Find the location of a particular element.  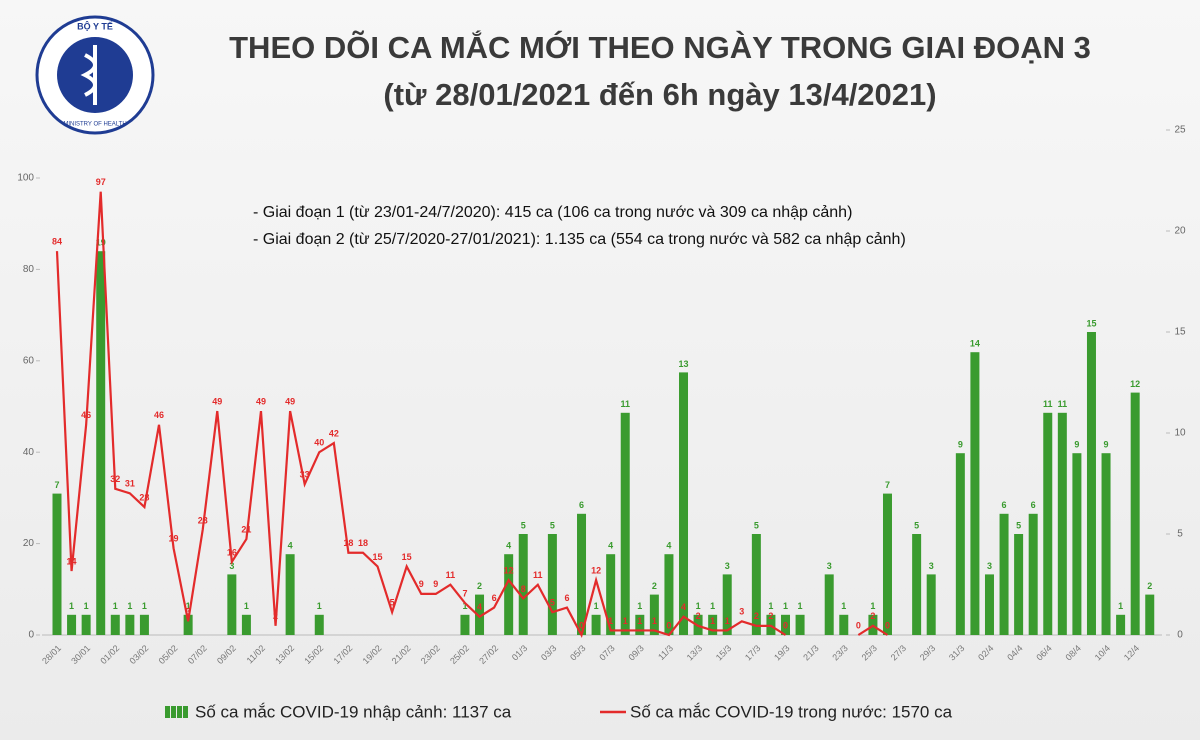

bar-value-label: 3 is located at coordinates (931, 566).